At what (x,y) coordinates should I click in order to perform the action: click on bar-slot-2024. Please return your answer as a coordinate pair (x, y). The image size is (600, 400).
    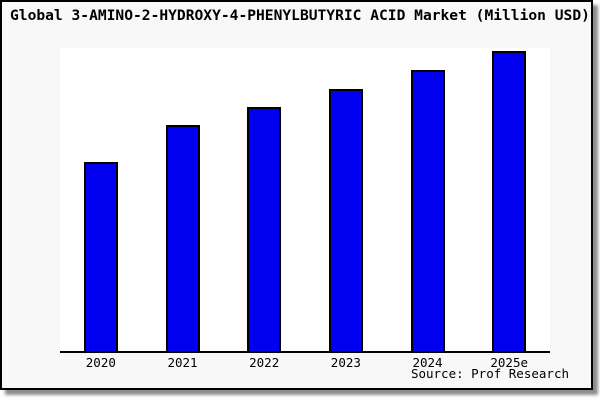
    Looking at the image, I should click on (428, 199).